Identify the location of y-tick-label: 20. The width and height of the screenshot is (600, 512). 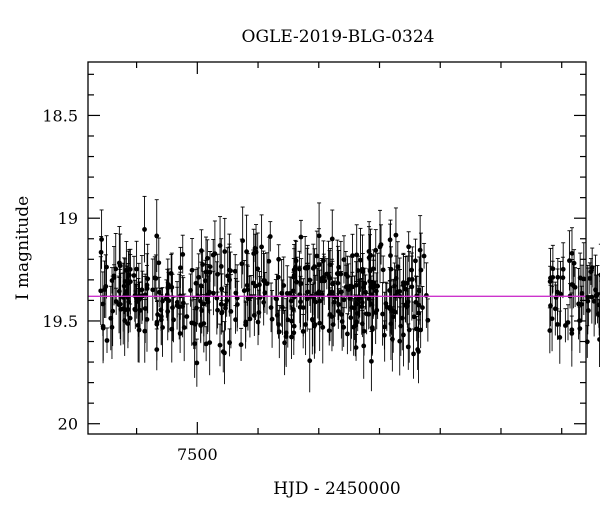
(68, 424).